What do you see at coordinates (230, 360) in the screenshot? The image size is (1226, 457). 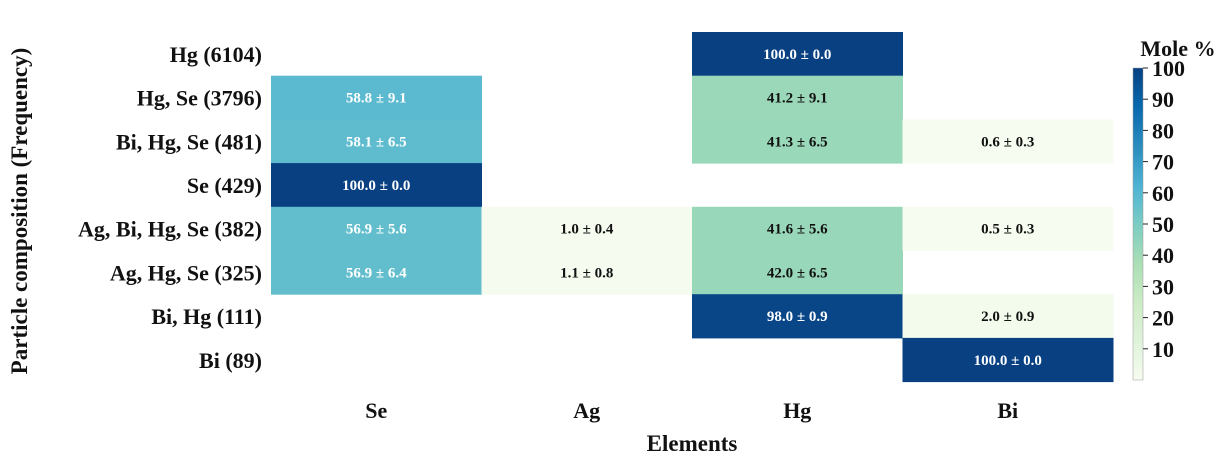 I see `y-tick-label: Bi (89)` at bounding box center [230, 360].